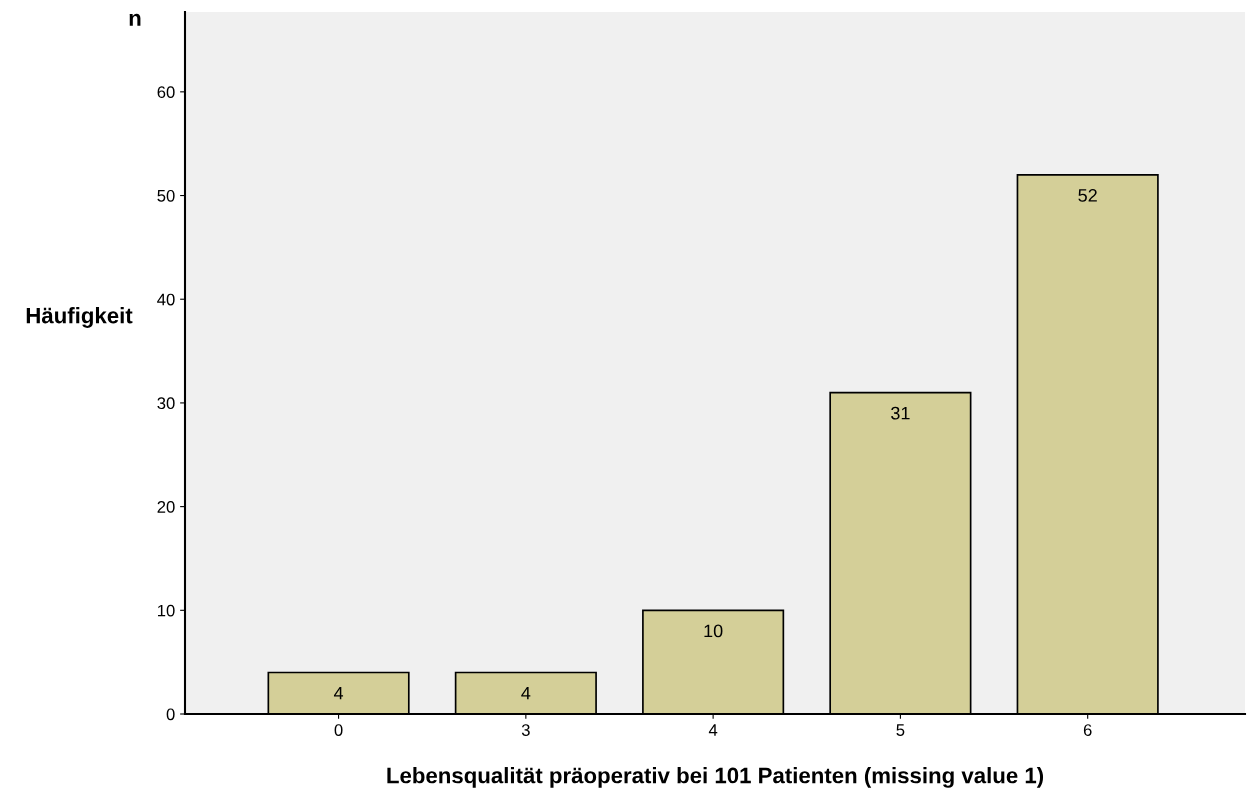  Describe the element at coordinates (79, 317) in the screenshot. I see `y-axis-title: Häufigkeit` at that location.